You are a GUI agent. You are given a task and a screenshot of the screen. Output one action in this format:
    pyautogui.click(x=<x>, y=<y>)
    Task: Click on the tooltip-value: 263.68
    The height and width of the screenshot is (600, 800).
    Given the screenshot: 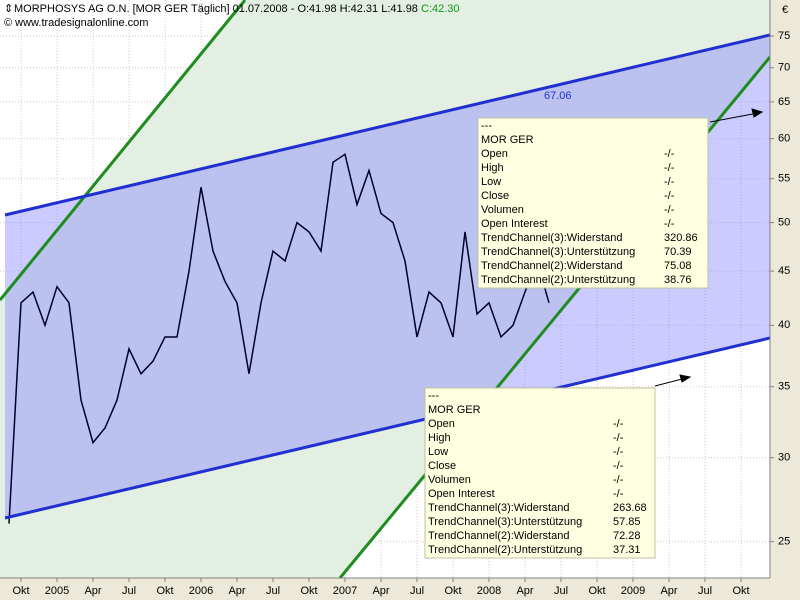 What is the action you would take?
    pyautogui.click(x=630, y=508)
    